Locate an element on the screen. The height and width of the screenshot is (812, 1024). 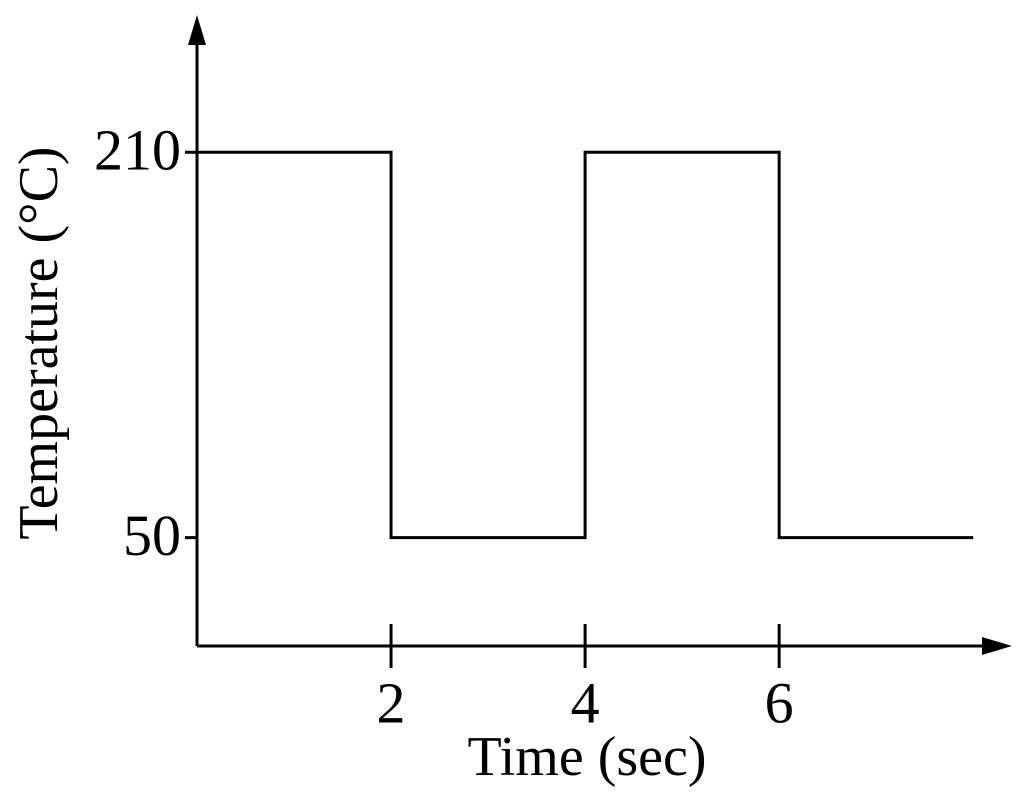
x-tick-label: 4 is located at coordinates (585, 702).